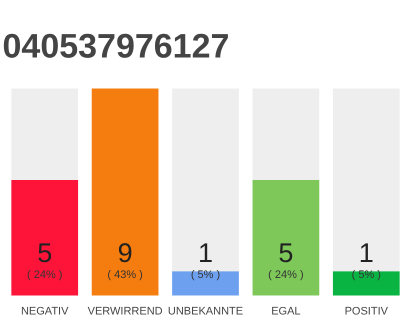 This screenshot has height=320, width=410. What do you see at coordinates (125, 253) in the screenshot?
I see `annotation: 9` at bounding box center [125, 253].